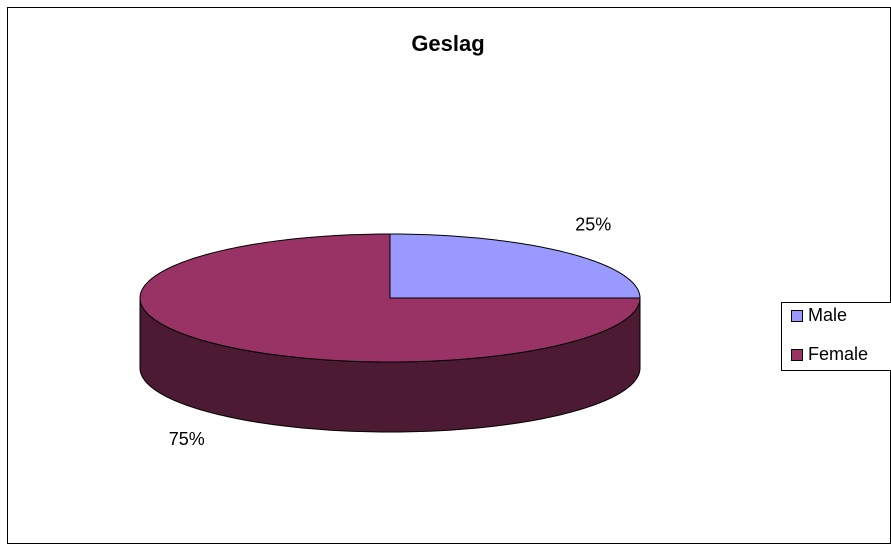 The width and height of the screenshot is (891, 544). Describe the element at coordinates (187, 439) in the screenshot. I see `data-label: 75%` at that location.